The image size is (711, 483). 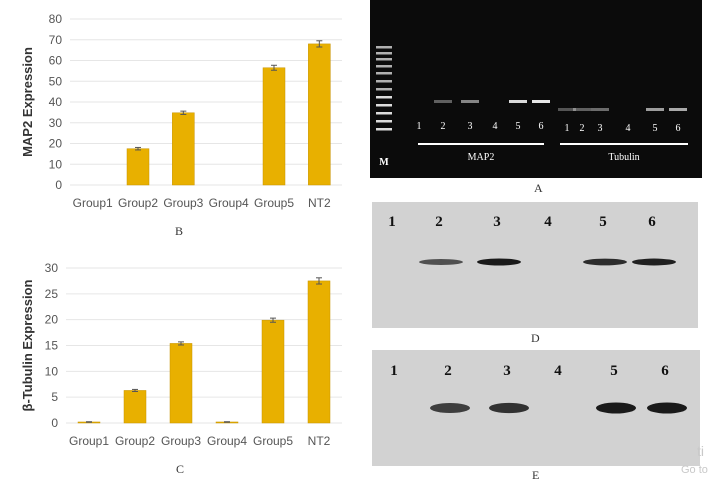 I want to click on b-ytick-label: 30, so click(x=56, y=123).